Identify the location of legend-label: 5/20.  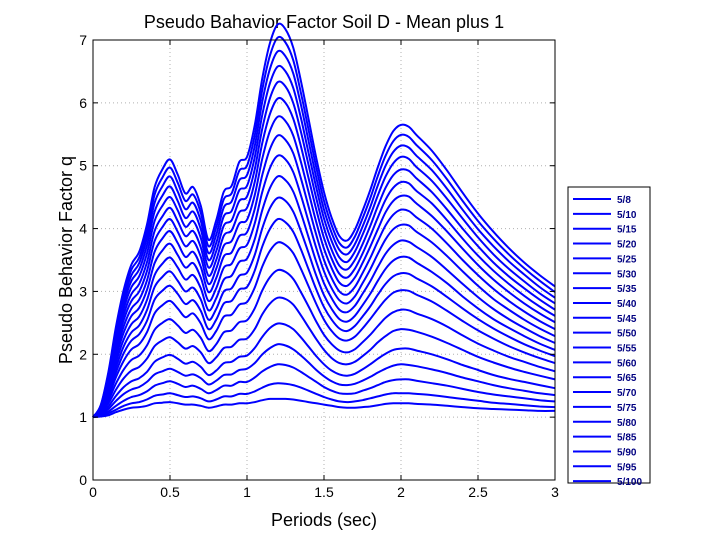
(627, 245).